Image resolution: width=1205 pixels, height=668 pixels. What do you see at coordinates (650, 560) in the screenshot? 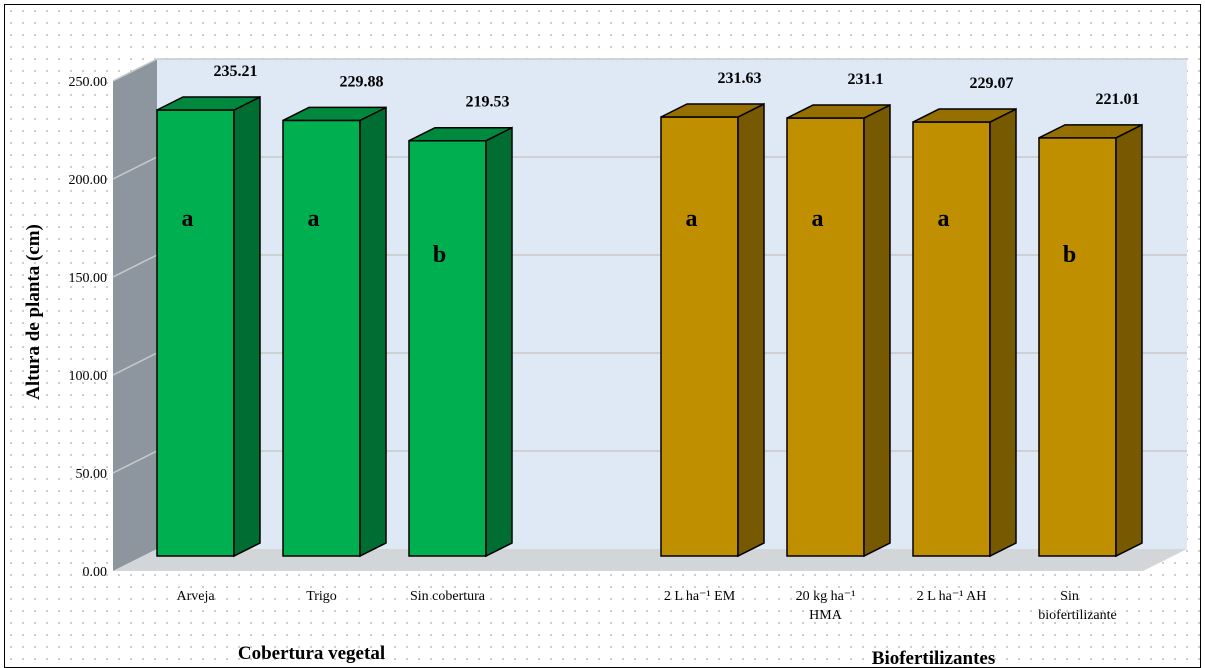
I see `floor` at bounding box center [650, 560].